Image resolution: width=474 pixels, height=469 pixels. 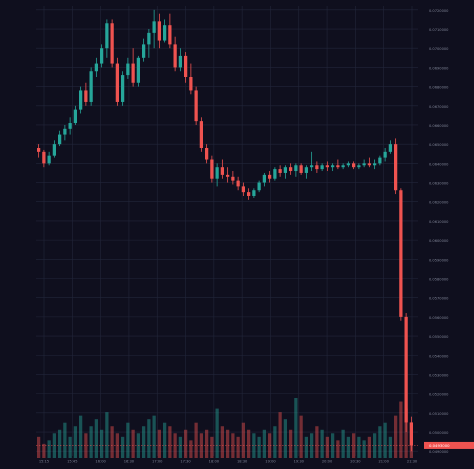 What do you see at coordinates (439, 337) in the screenshot?
I see `price-tick-label: 0.0550000` at bounding box center [439, 337].